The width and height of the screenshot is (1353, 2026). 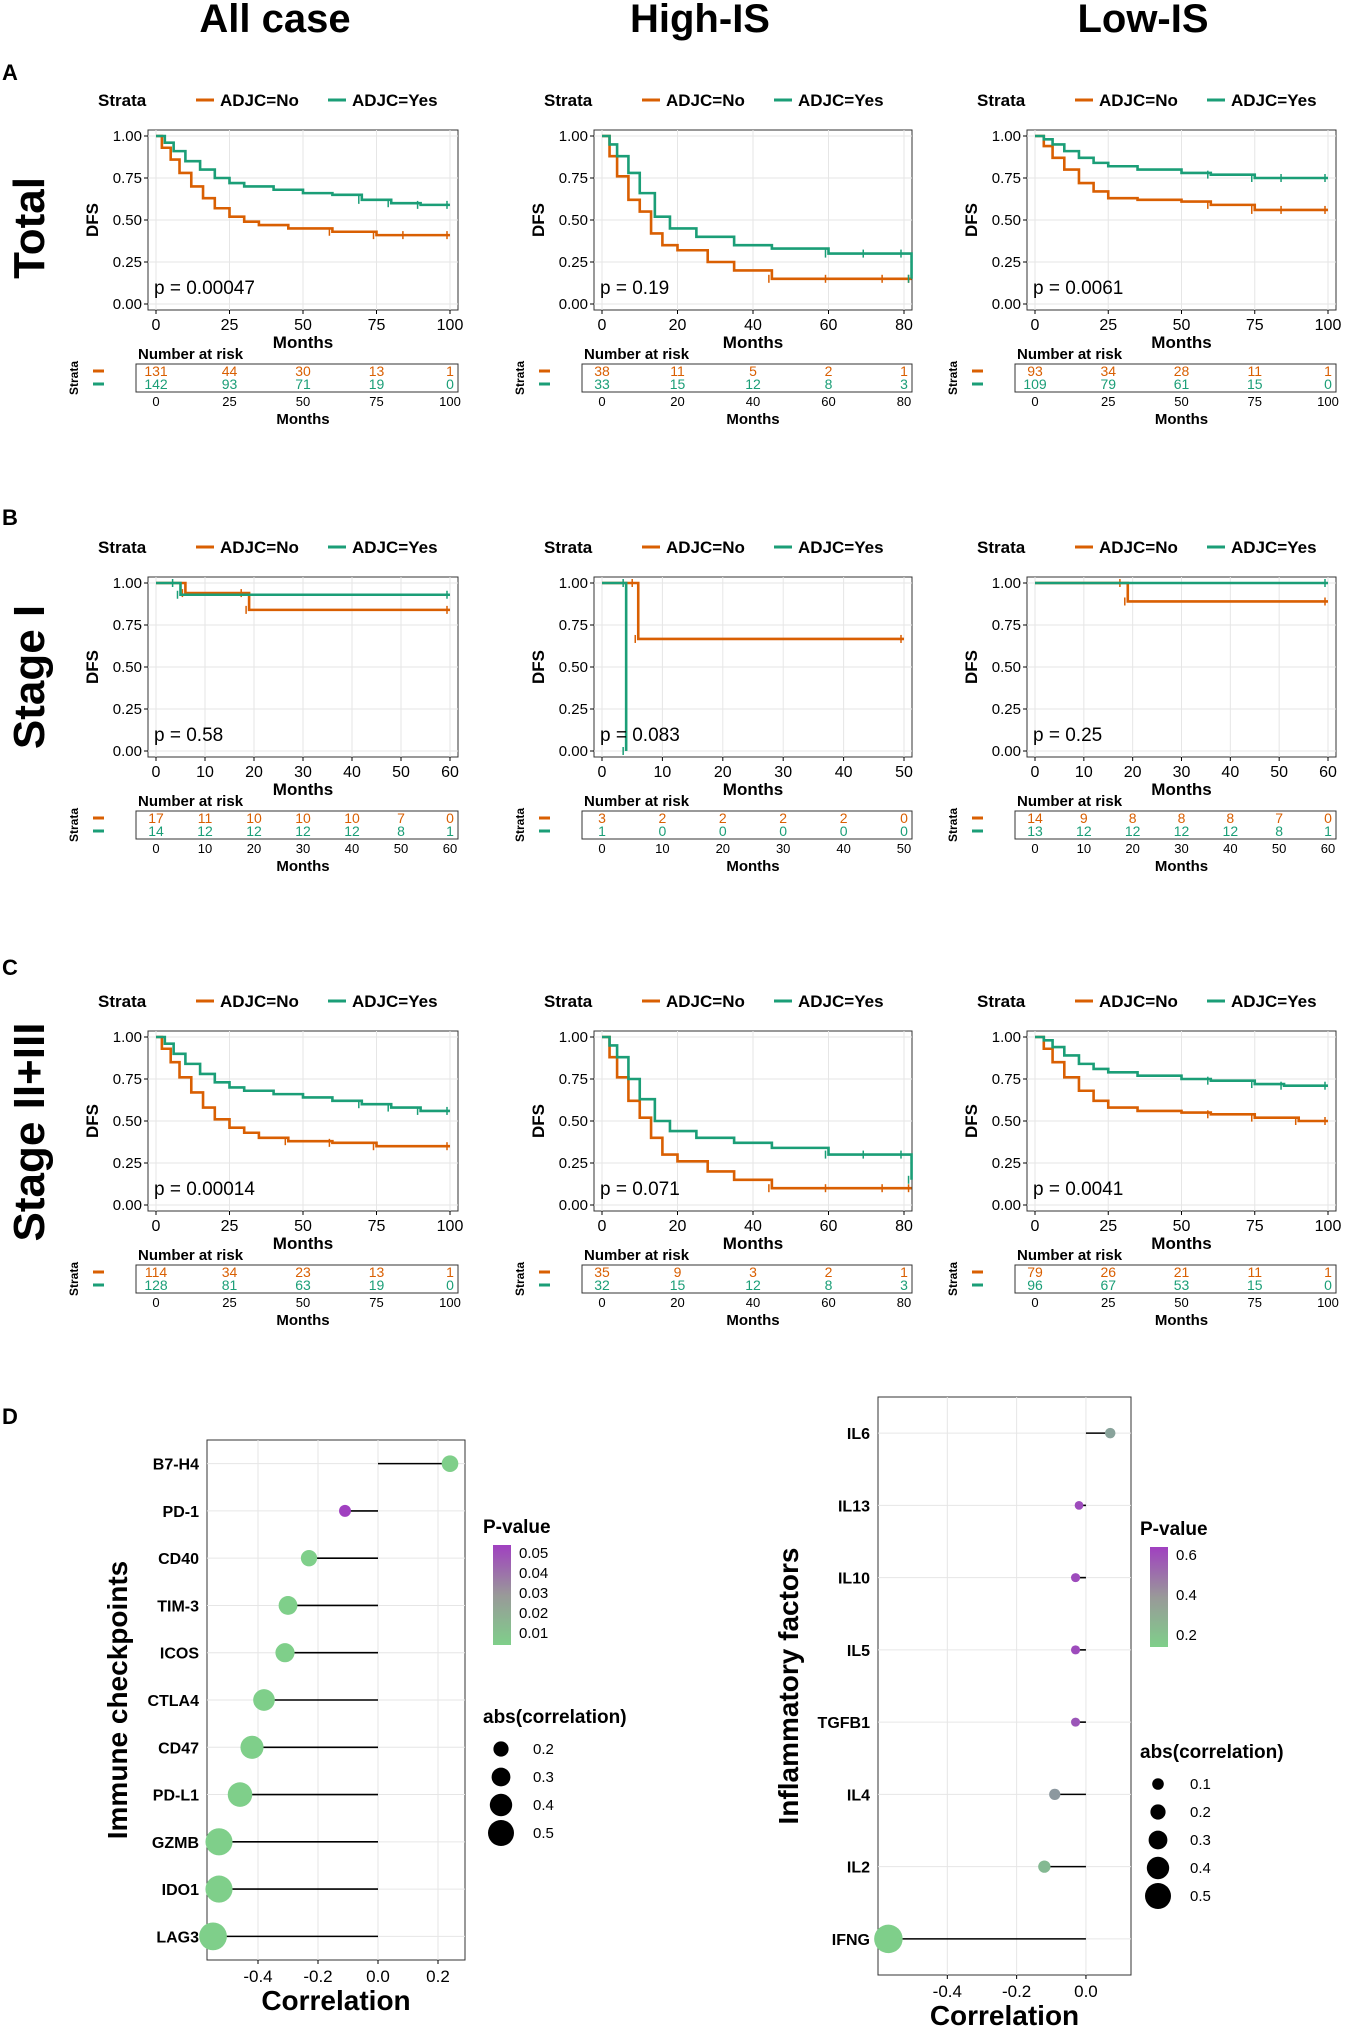 What do you see at coordinates (377, 1226) in the screenshot?
I see `x-tick-label: 75` at bounding box center [377, 1226].